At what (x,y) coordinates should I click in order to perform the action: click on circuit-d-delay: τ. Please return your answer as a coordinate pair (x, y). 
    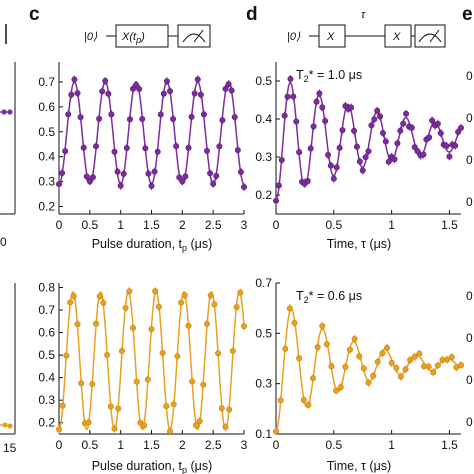
    Looking at the image, I should click on (363, 15).